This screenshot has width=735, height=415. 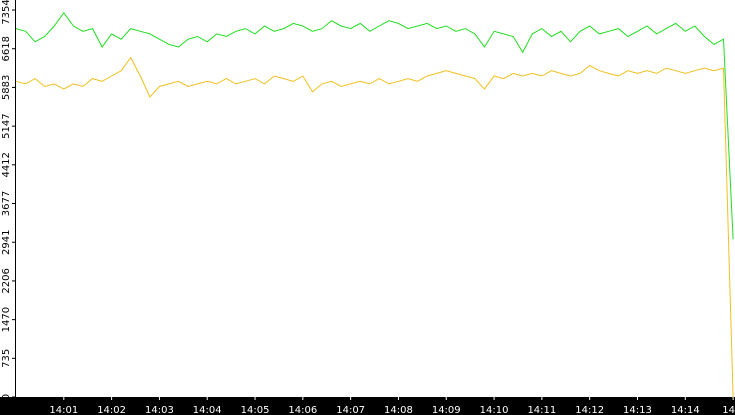 What do you see at coordinates (111, 410) in the screenshot?
I see `x-tick-label: 14:02` at bounding box center [111, 410].